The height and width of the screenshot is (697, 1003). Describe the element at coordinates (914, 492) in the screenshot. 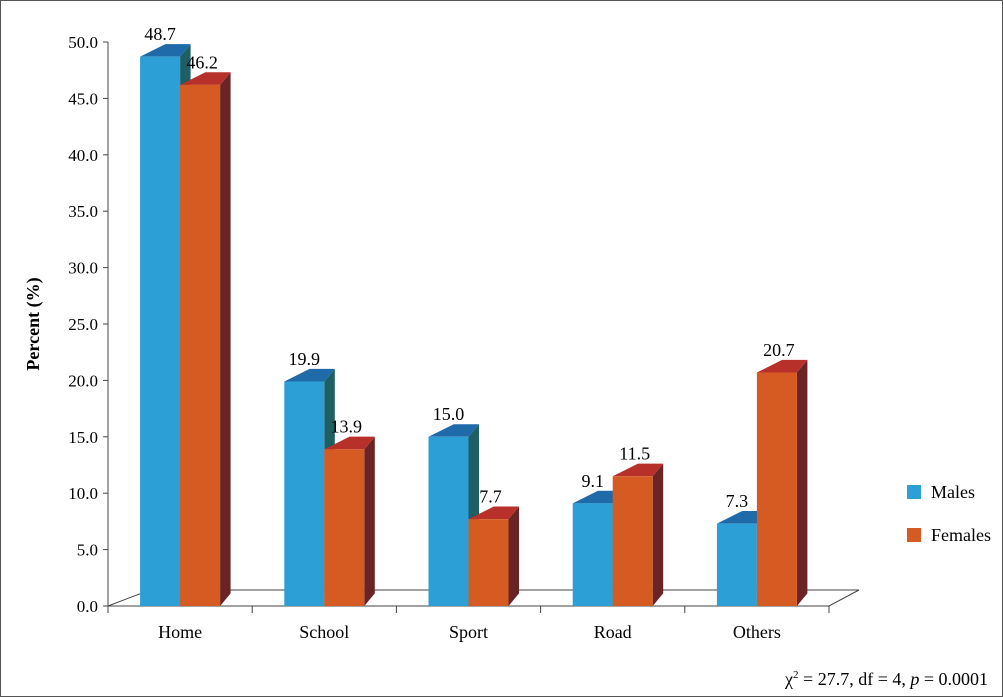

I see `legend-swatch-males` at that location.